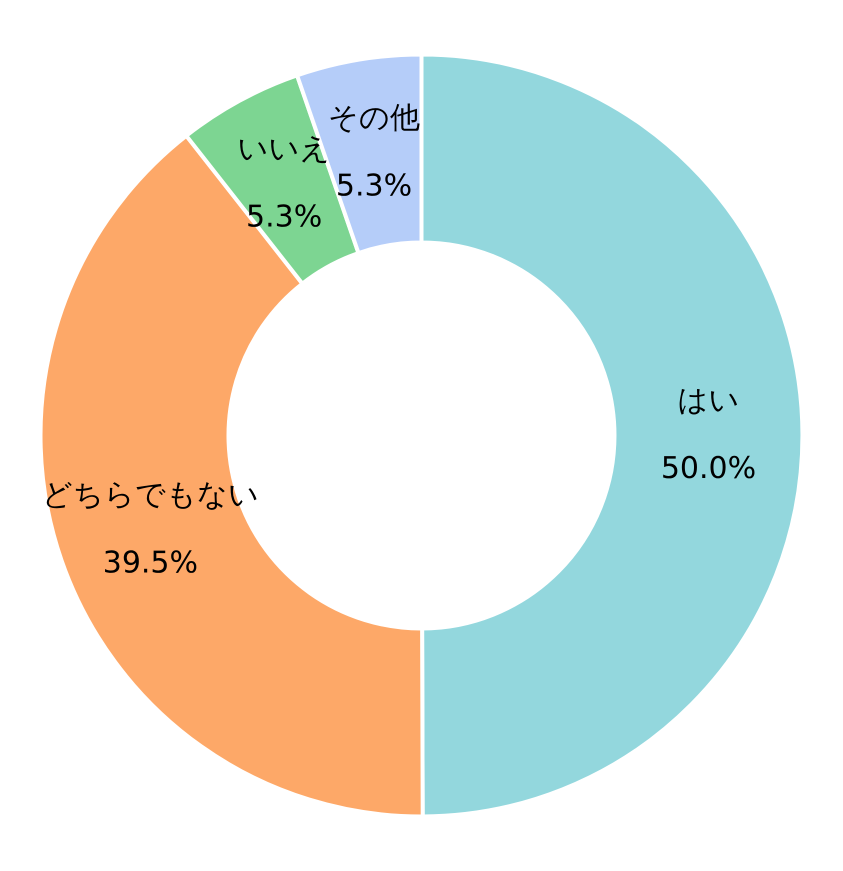  I want to click on data-label: 50.0%, so click(708, 468).